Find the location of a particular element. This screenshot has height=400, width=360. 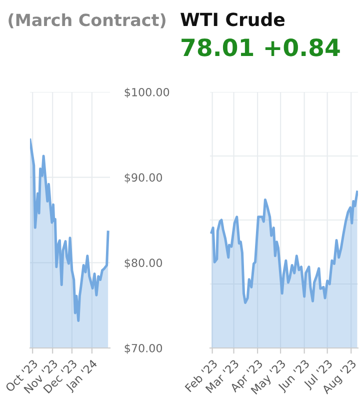

y-tick-label: $100.00 is located at coordinates (147, 93).